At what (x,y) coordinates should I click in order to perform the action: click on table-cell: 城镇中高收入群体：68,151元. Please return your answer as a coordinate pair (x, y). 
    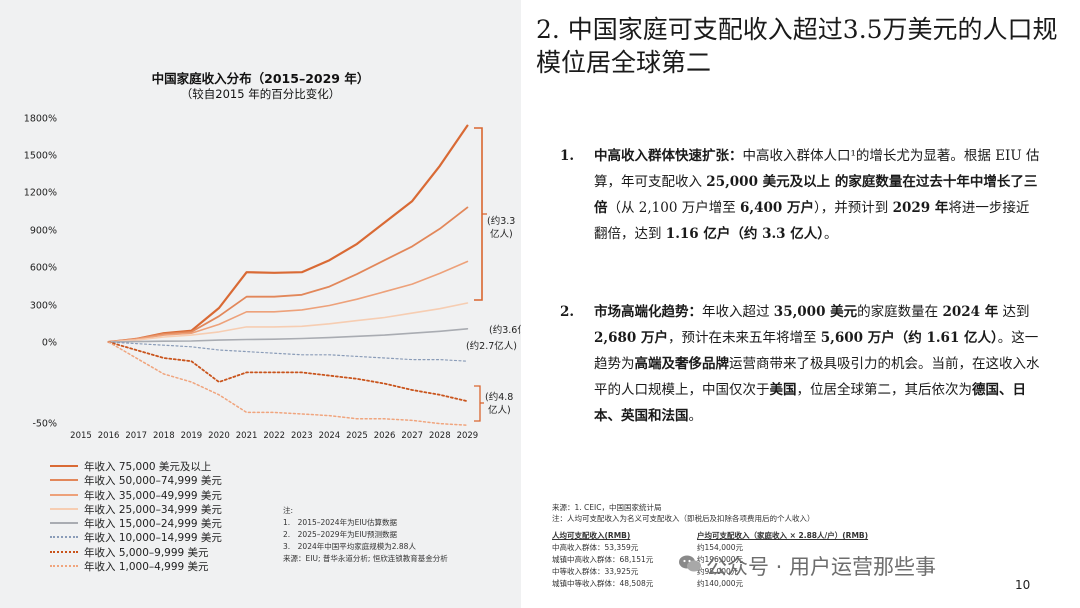
    Looking at the image, I should click on (603, 559).